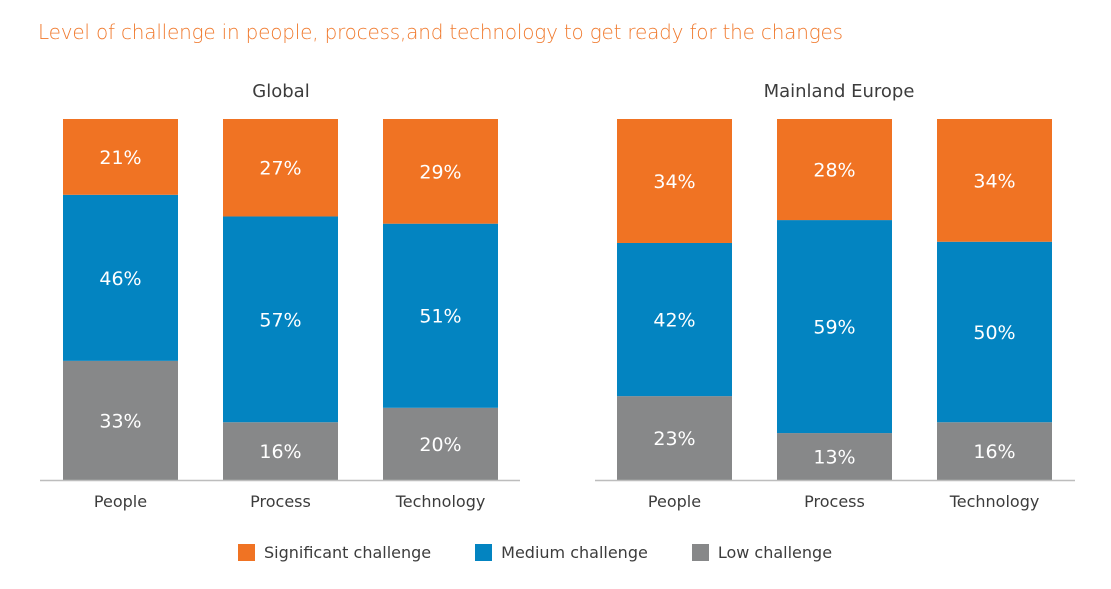 The height and width of the screenshot is (589, 1111). I want to click on legend-swatch-low, so click(700, 552).